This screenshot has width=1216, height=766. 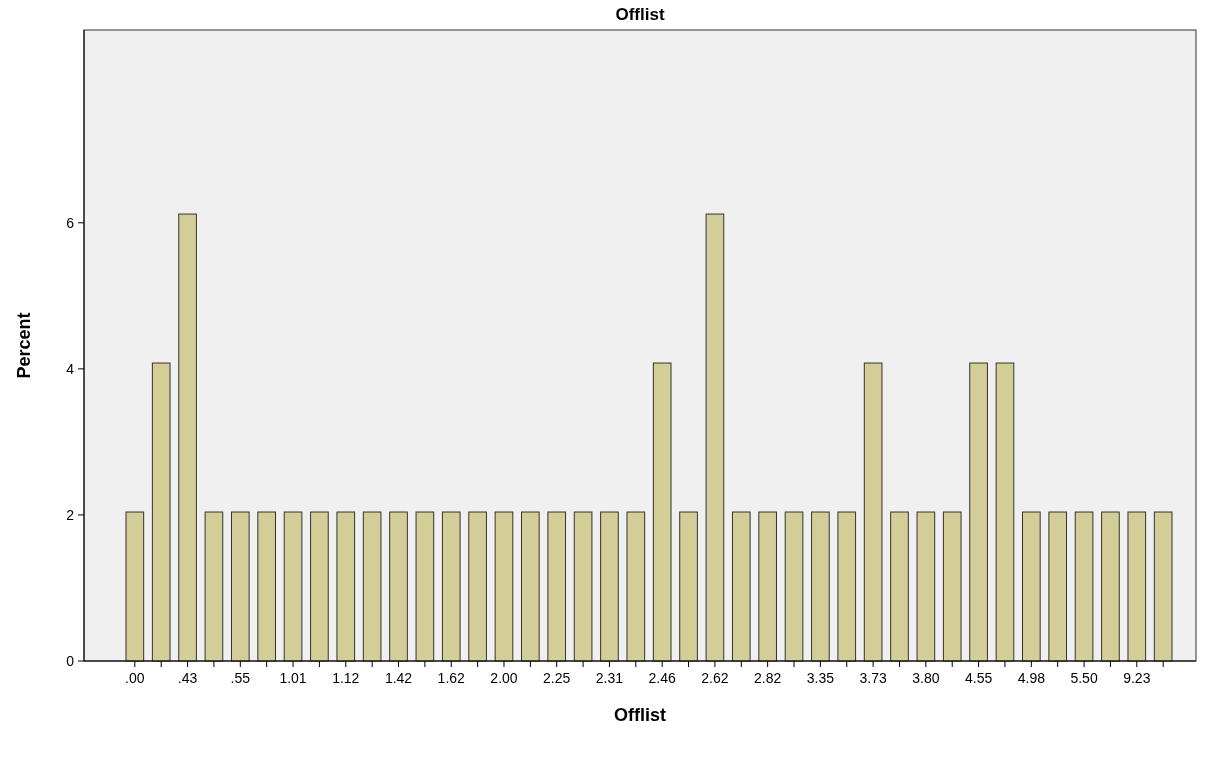 I want to click on y-axis-title: Percent, so click(x=24, y=345).